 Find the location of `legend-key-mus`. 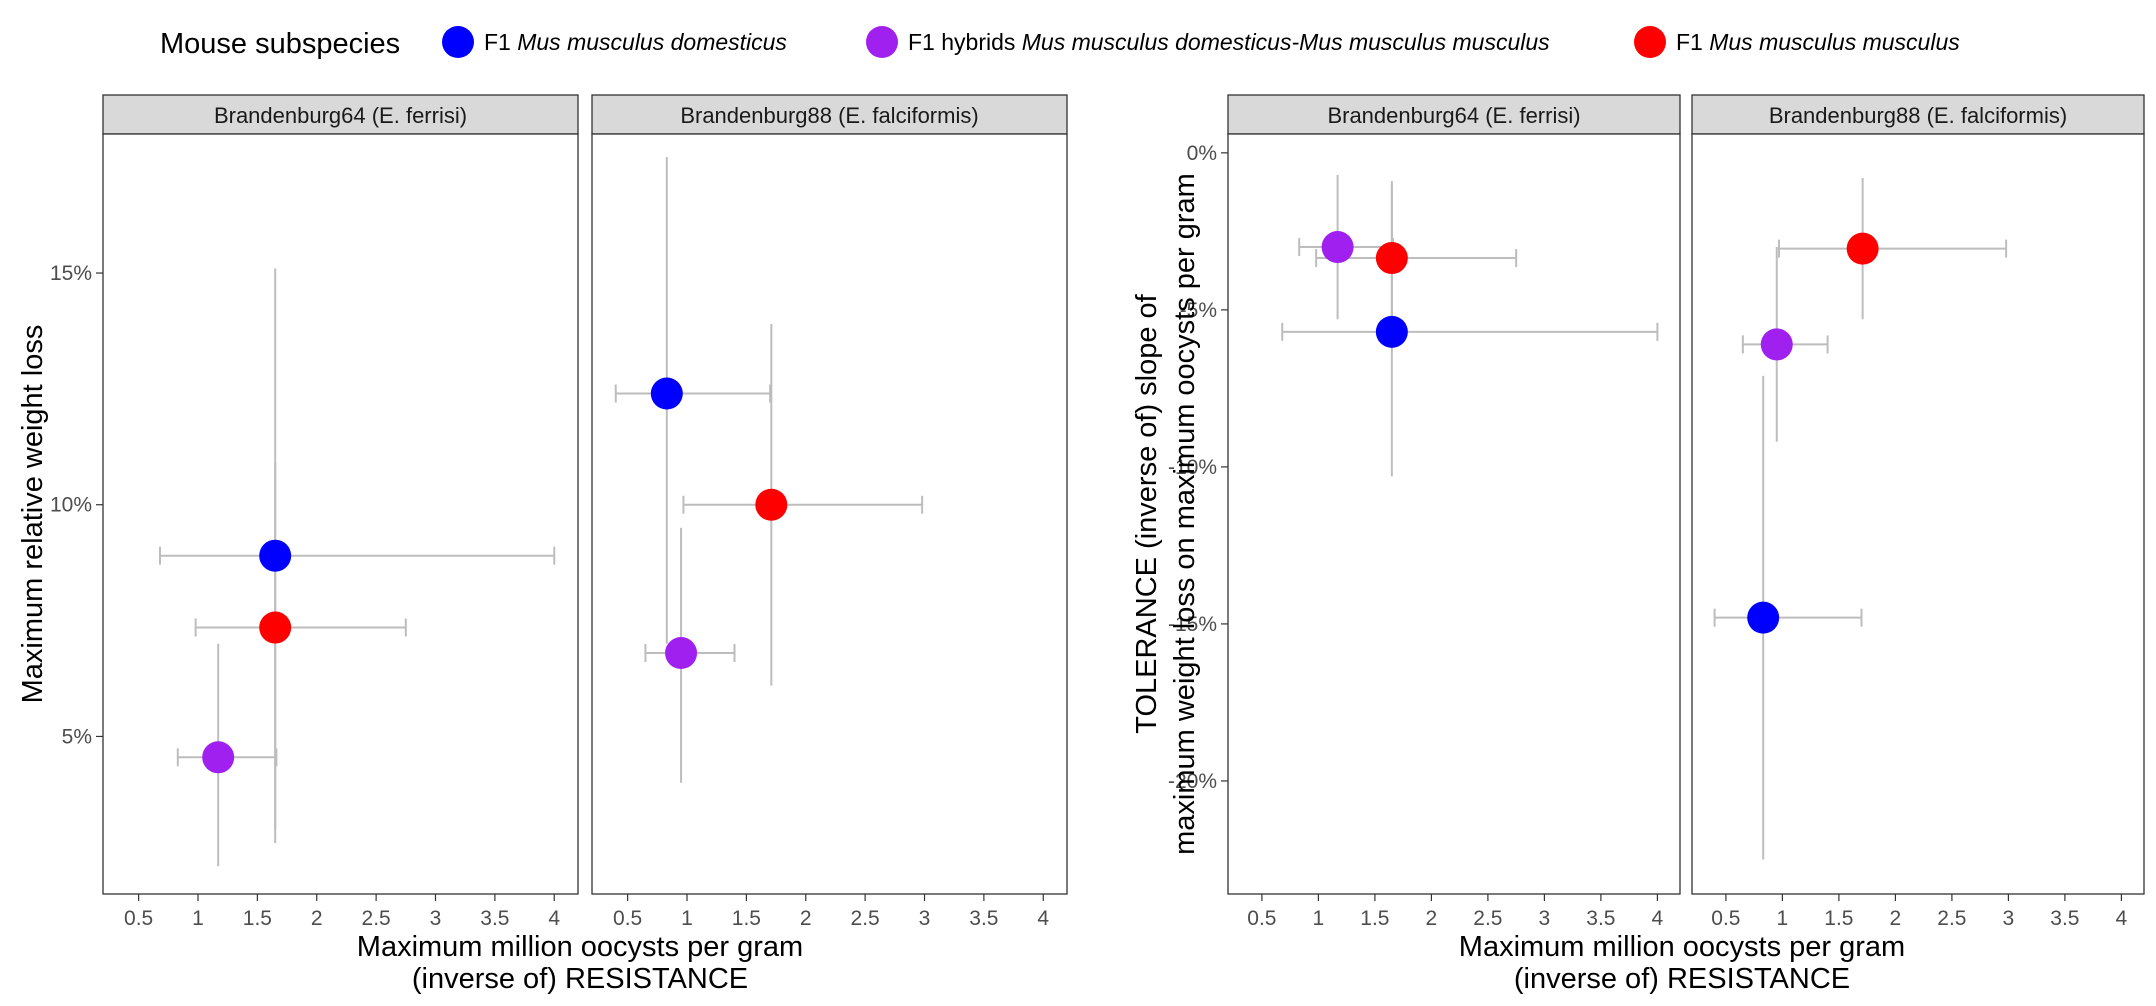

legend-key-mus is located at coordinates (1650, 42).